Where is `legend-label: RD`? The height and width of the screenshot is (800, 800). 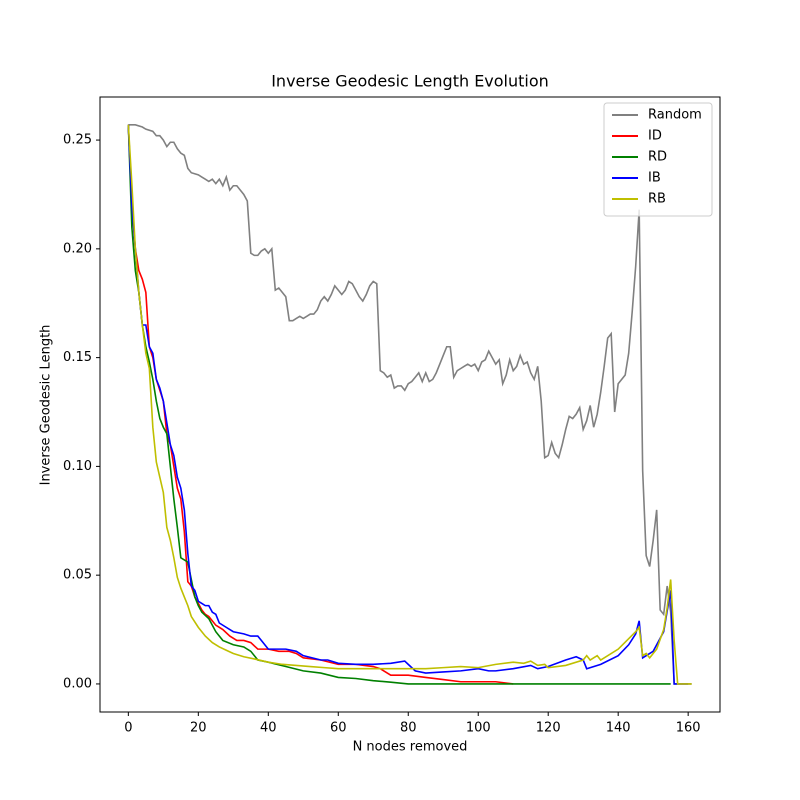 legend-label: RD is located at coordinates (657, 157).